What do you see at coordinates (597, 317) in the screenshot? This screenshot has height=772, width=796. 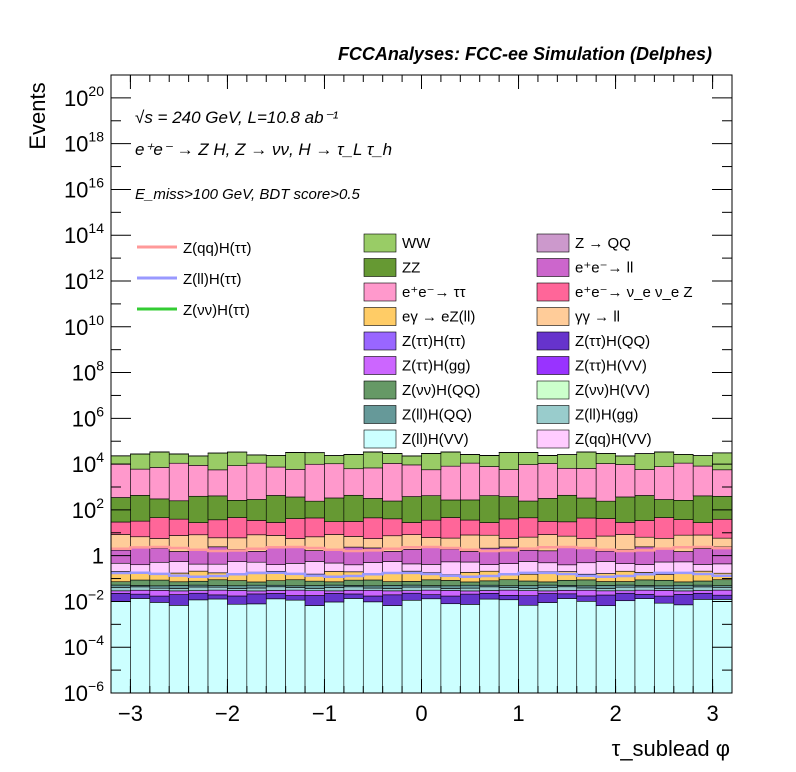 I see `legend-label: γγ → ll` at bounding box center [597, 317].